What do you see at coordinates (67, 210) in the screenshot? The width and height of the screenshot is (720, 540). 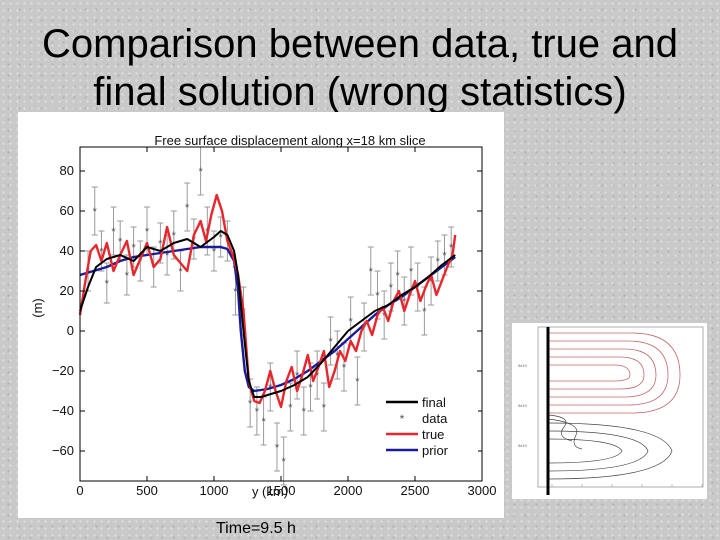 I see `y-tick-label: 60` at bounding box center [67, 210].